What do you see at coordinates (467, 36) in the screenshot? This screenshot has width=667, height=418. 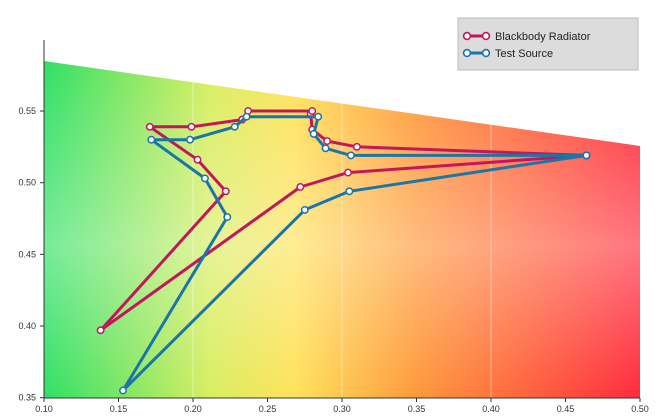 I see `legend-marker-blackbody-left` at bounding box center [467, 36].